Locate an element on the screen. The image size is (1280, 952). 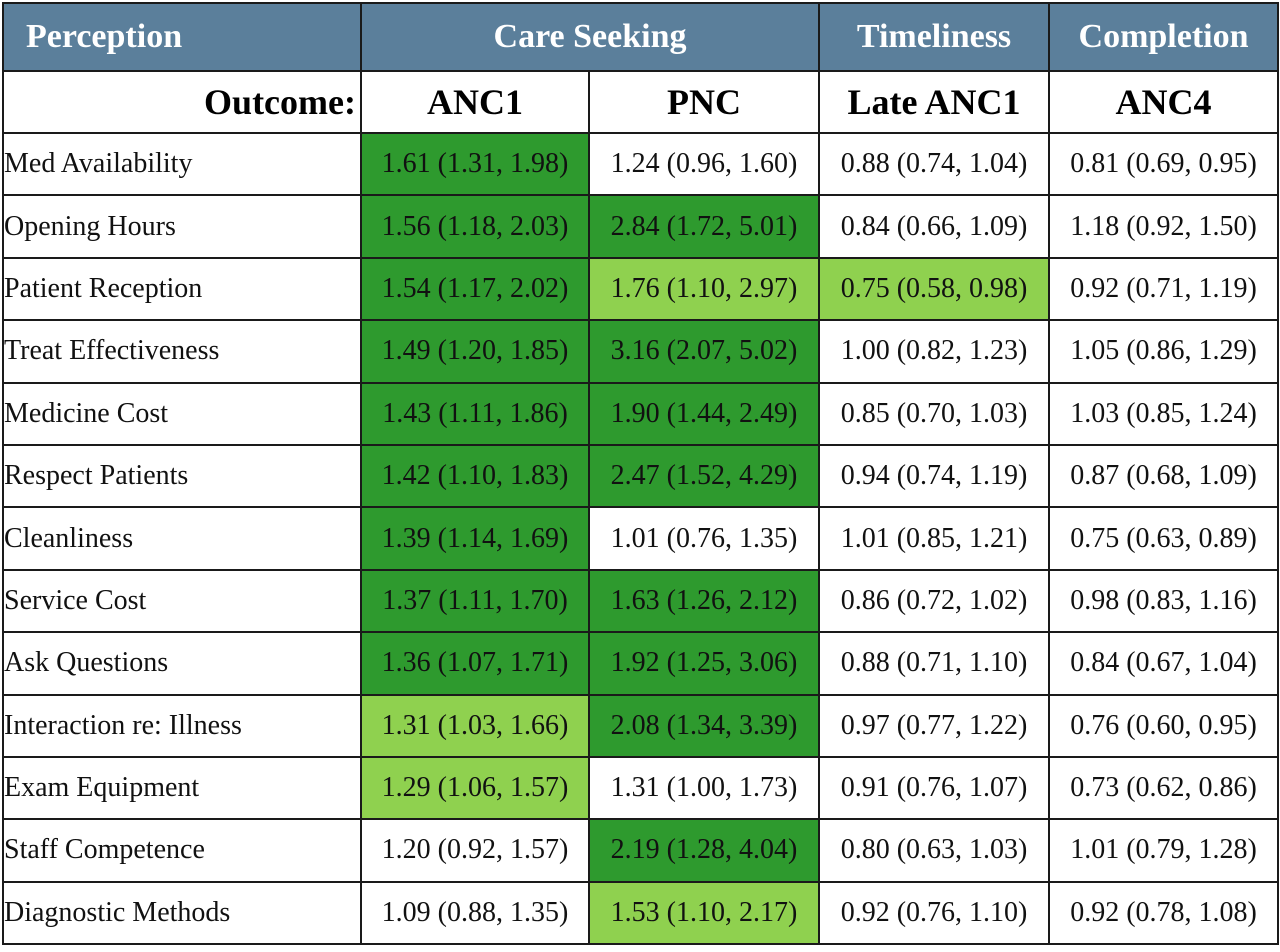
row-label: Patient Reception is located at coordinates (182, 289).